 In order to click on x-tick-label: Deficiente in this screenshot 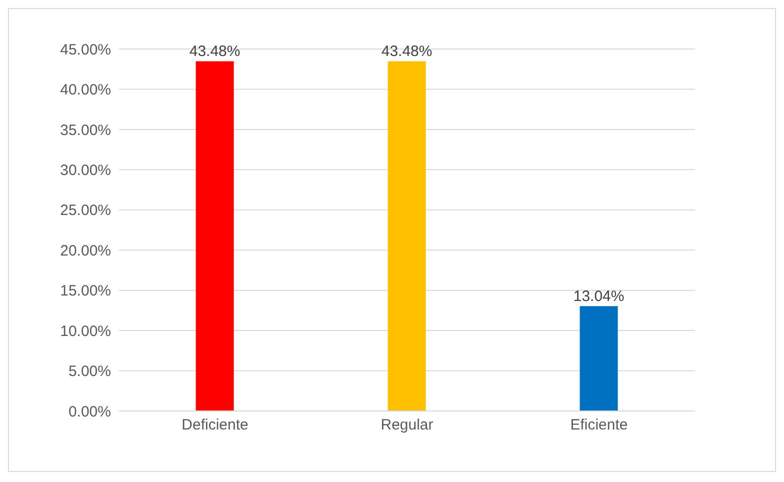, I will do `click(215, 425)`.